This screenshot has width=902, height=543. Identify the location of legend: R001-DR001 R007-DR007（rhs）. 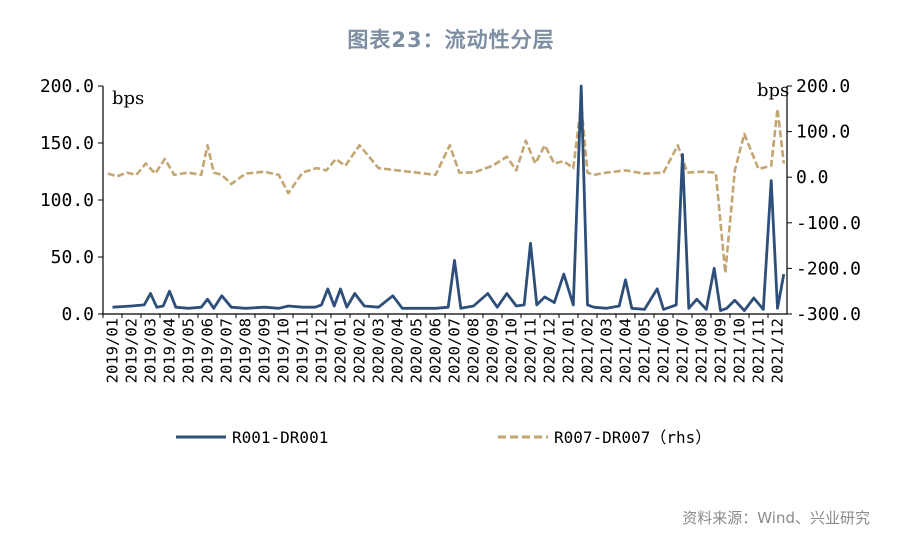
(443, 437).